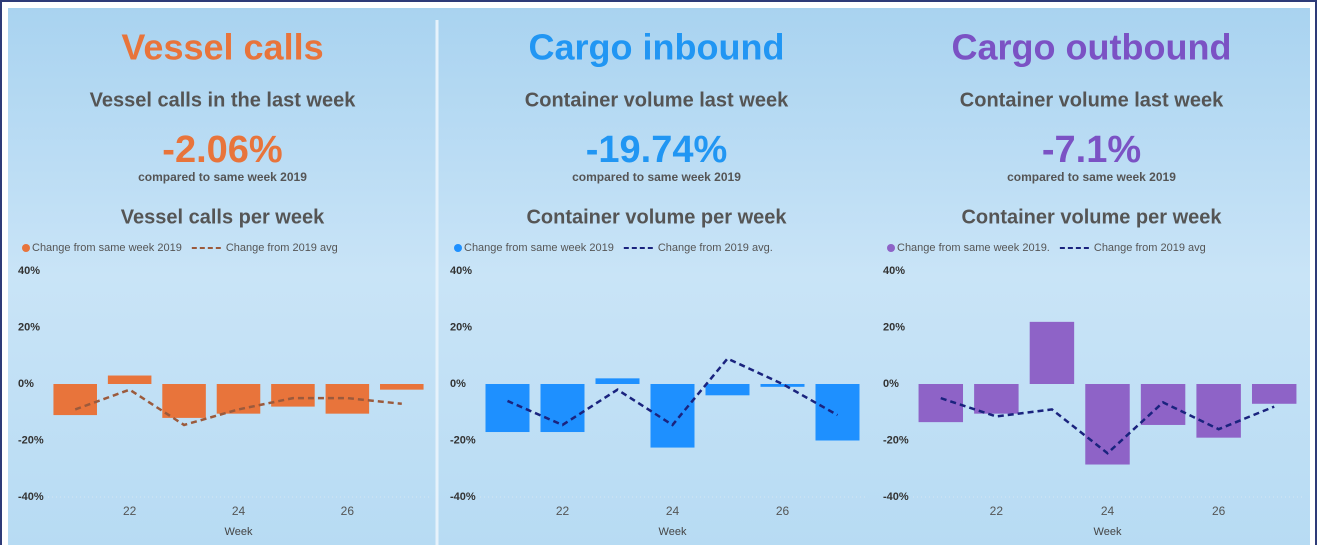  I want to click on panel-title: Cargo outbound, so click(1092, 47).